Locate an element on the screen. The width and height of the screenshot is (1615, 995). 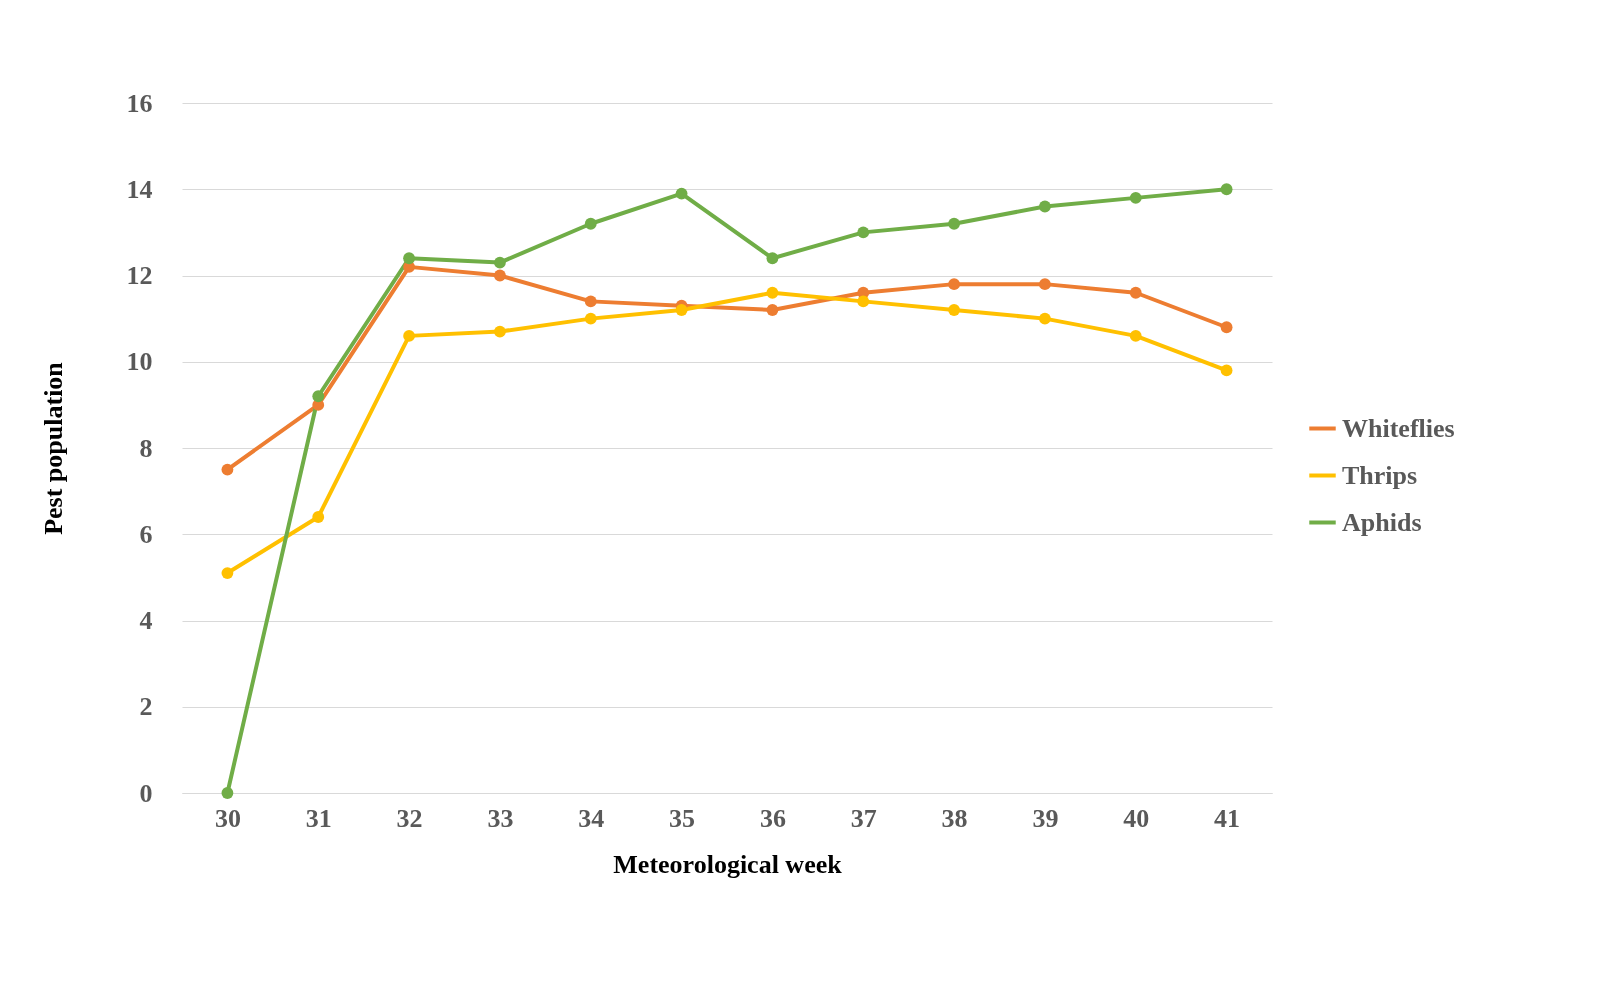
y-axis-title: Pest population is located at coordinates (53, 448).